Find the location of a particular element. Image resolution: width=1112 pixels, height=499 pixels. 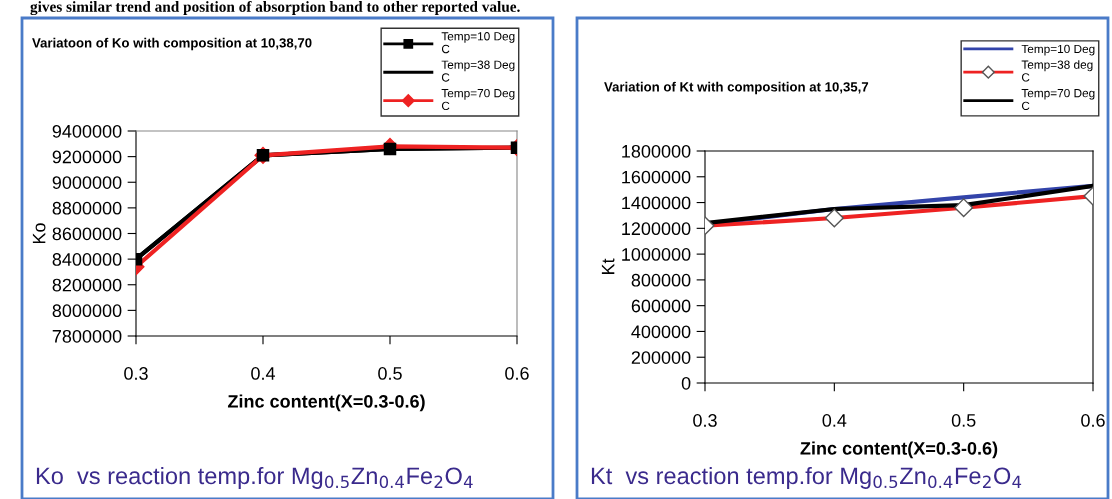

legend-label: Temp=10 Deg is located at coordinates (1058, 50).